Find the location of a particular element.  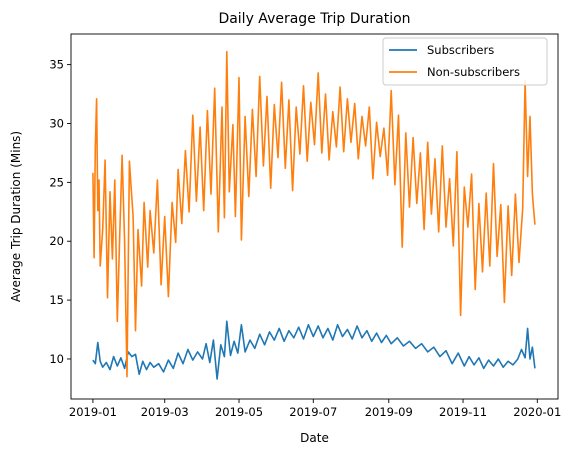

x-tick-label: 2019-01 is located at coordinates (93, 412).